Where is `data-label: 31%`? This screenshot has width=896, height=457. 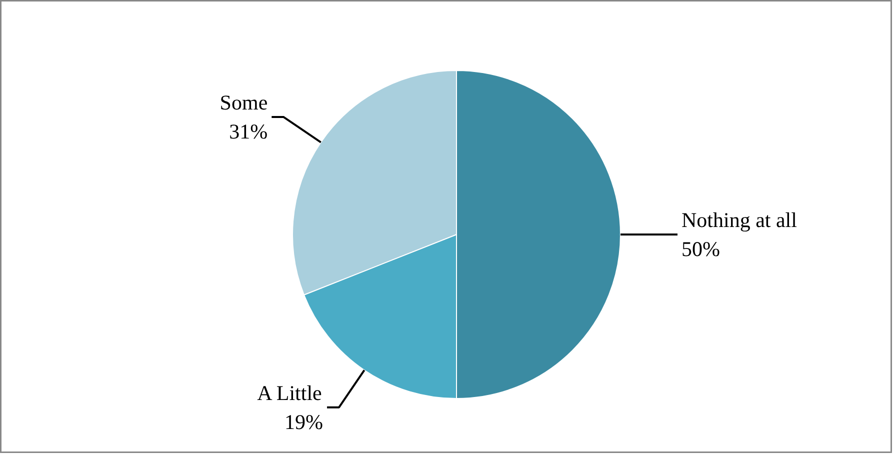
data-label: 31% is located at coordinates (248, 131).